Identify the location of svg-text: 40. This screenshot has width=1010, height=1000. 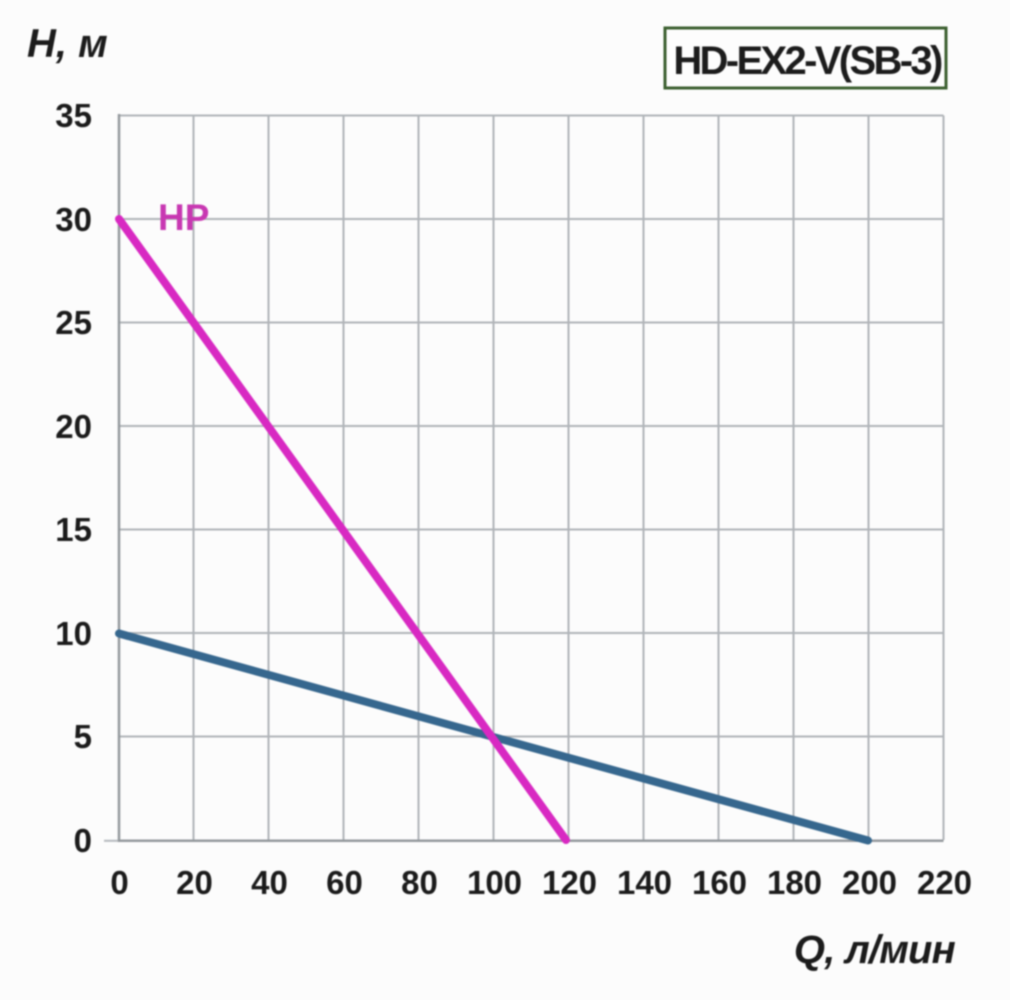
(269, 882).